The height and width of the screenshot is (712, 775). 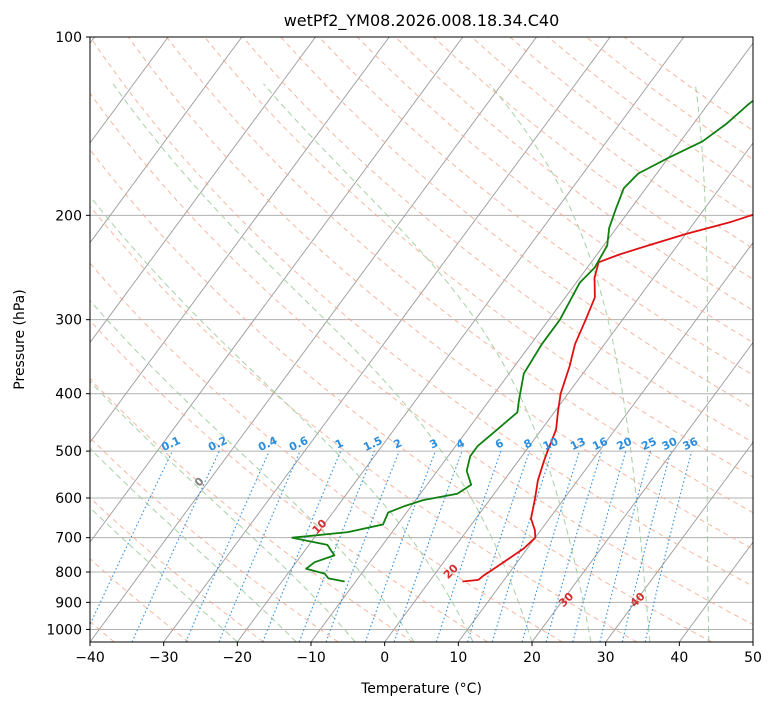 What do you see at coordinates (68, 395) in the screenshot?
I see `y-tick-label: 400` at bounding box center [68, 395].